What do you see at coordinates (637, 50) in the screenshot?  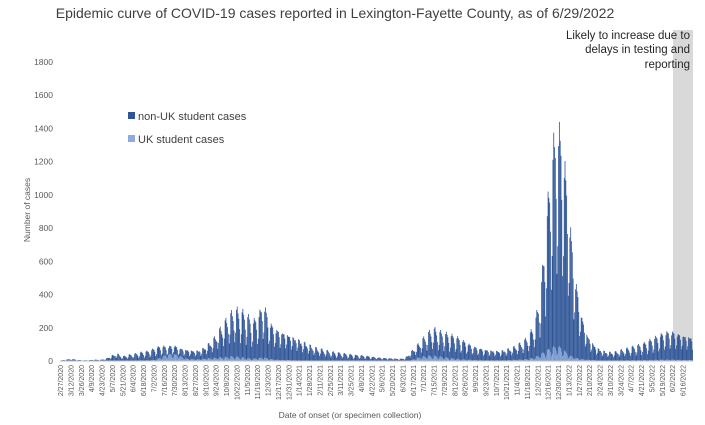 I see `annotation-line-2: delays in testing and` at bounding box center [637, 50].